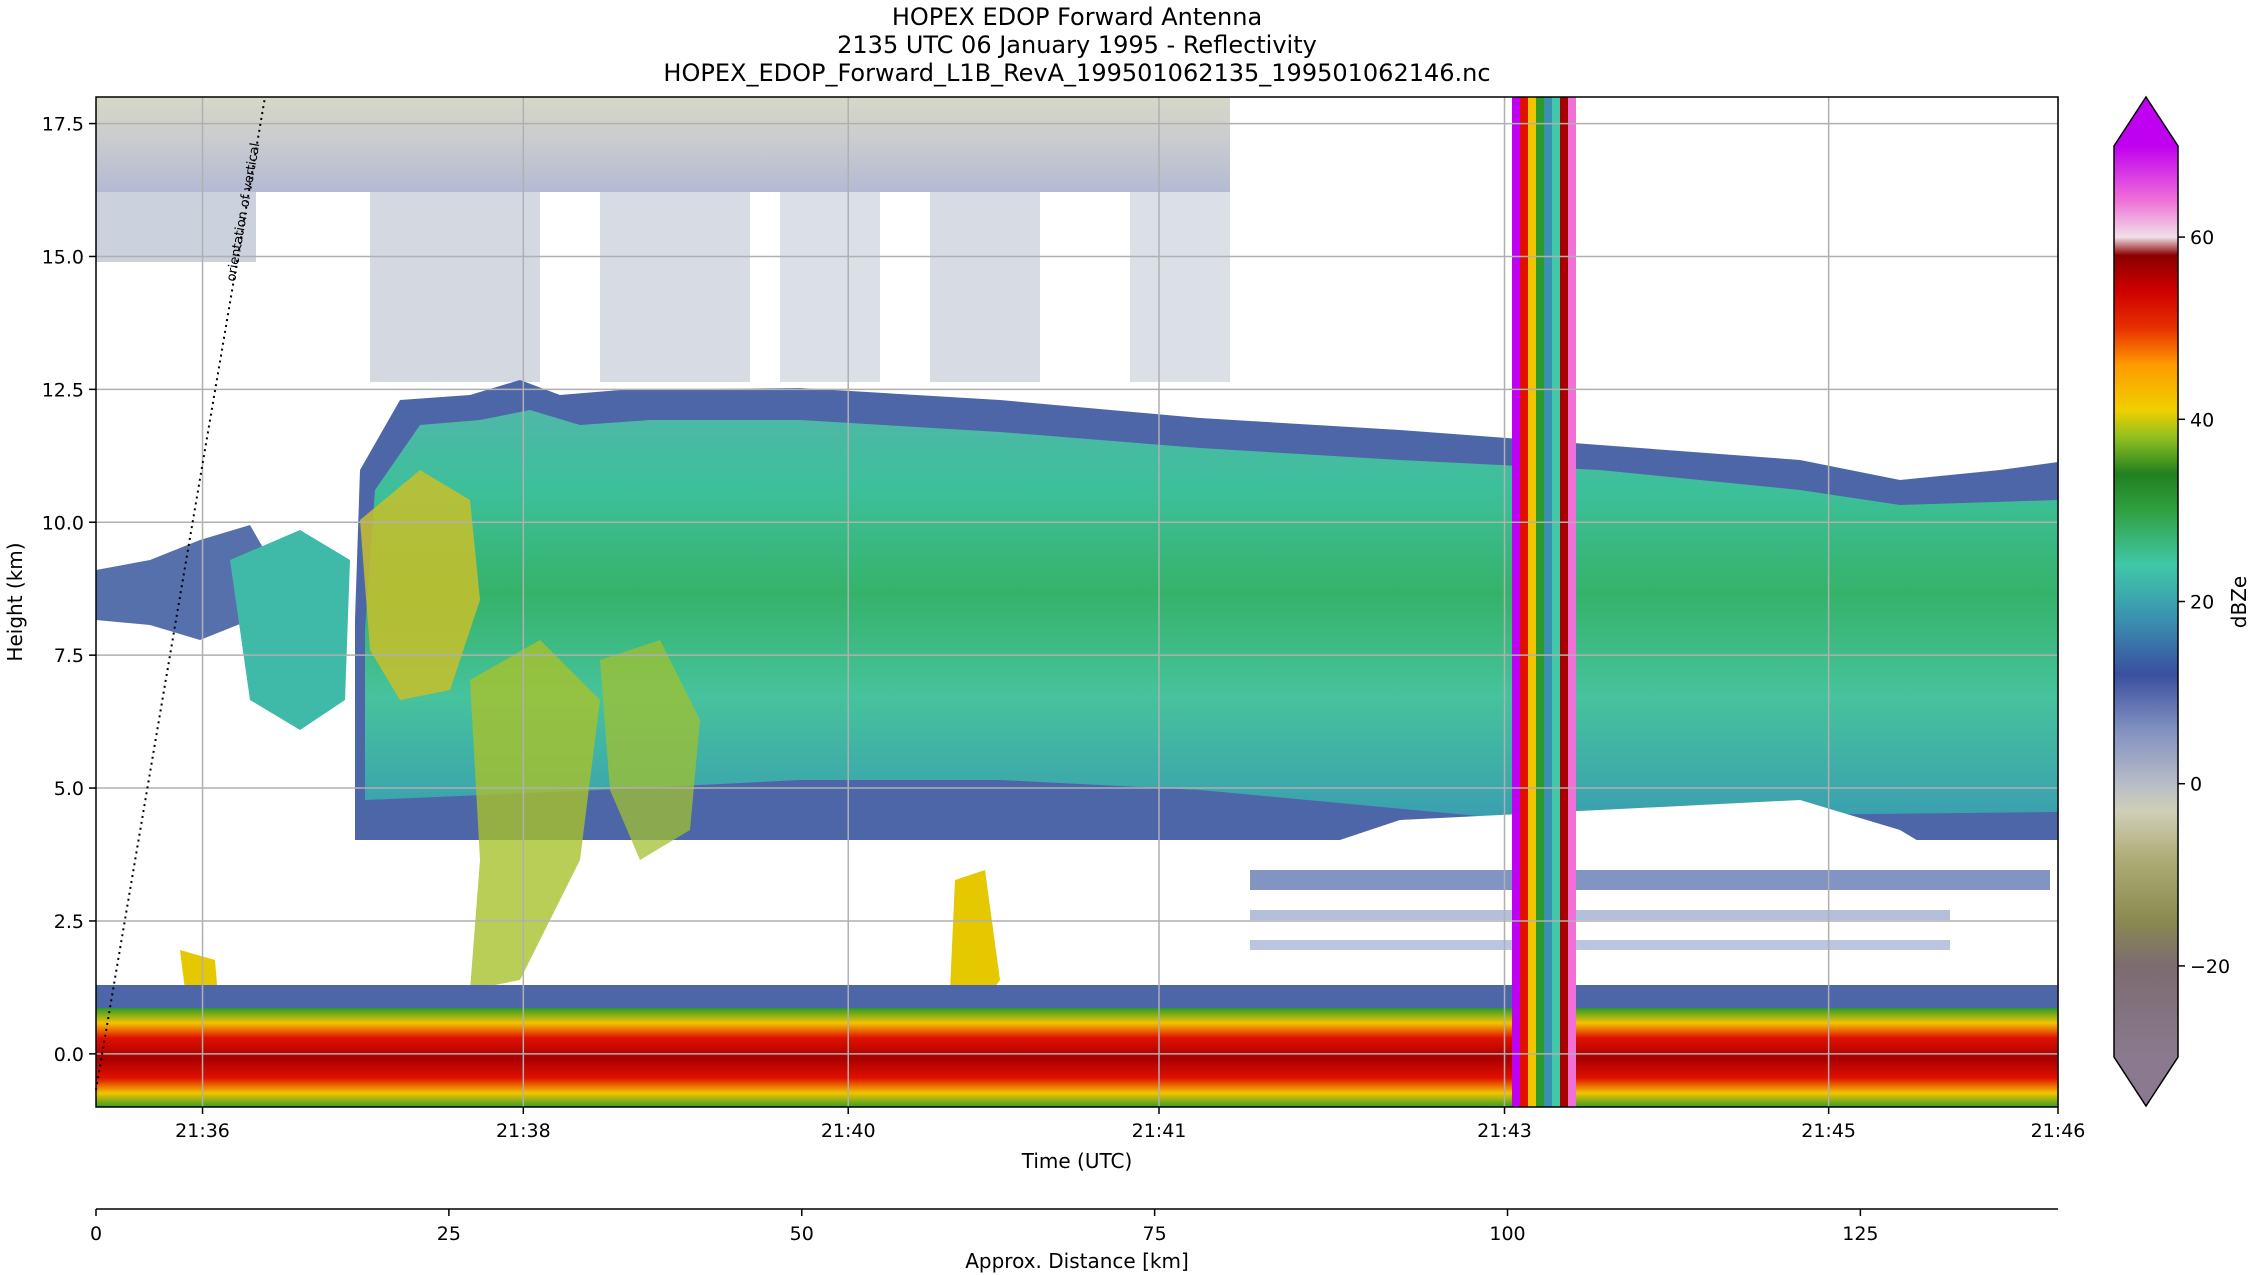 This screenshot has width=2250, height=1275. Describe the element at coordinates (1077, 1057) in the screenshot. I see `surface-return-band` at that location.